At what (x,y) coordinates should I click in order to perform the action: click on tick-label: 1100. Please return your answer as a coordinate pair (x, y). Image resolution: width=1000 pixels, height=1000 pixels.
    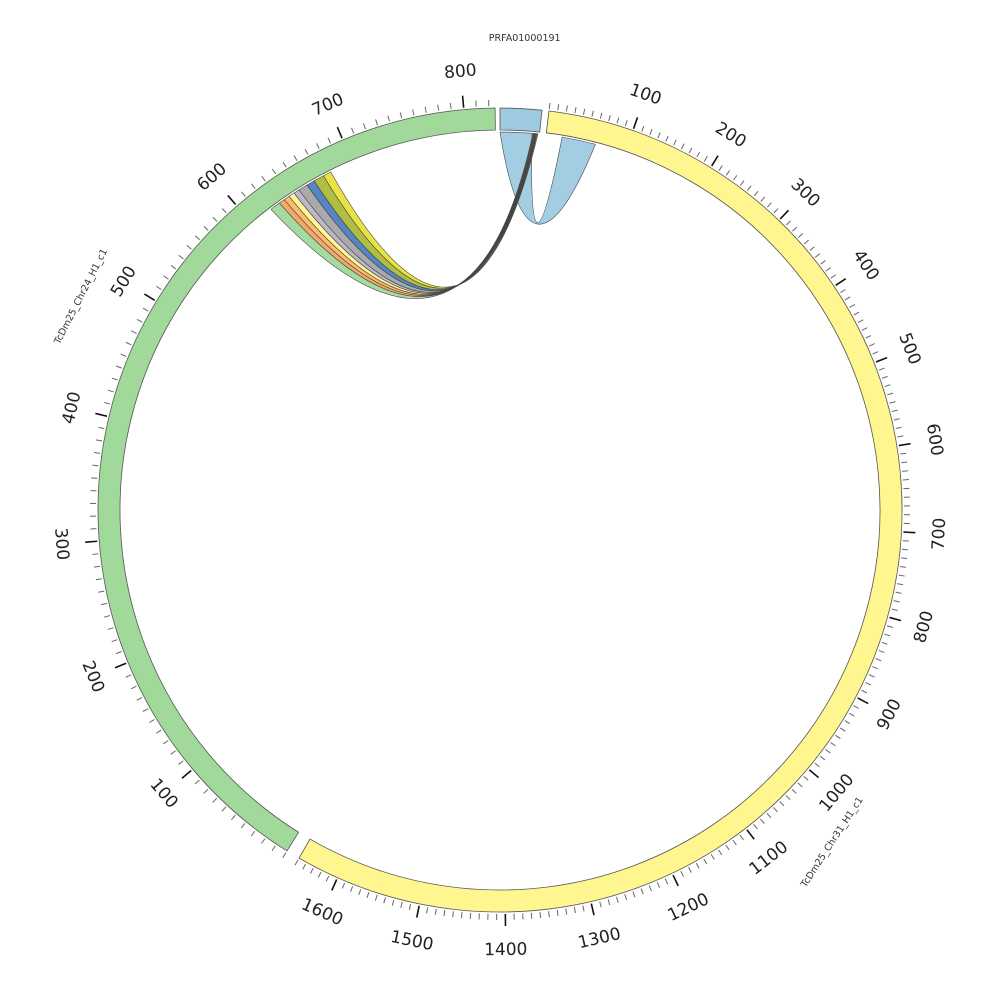
    Looking at the image, I should click on (769, 858).